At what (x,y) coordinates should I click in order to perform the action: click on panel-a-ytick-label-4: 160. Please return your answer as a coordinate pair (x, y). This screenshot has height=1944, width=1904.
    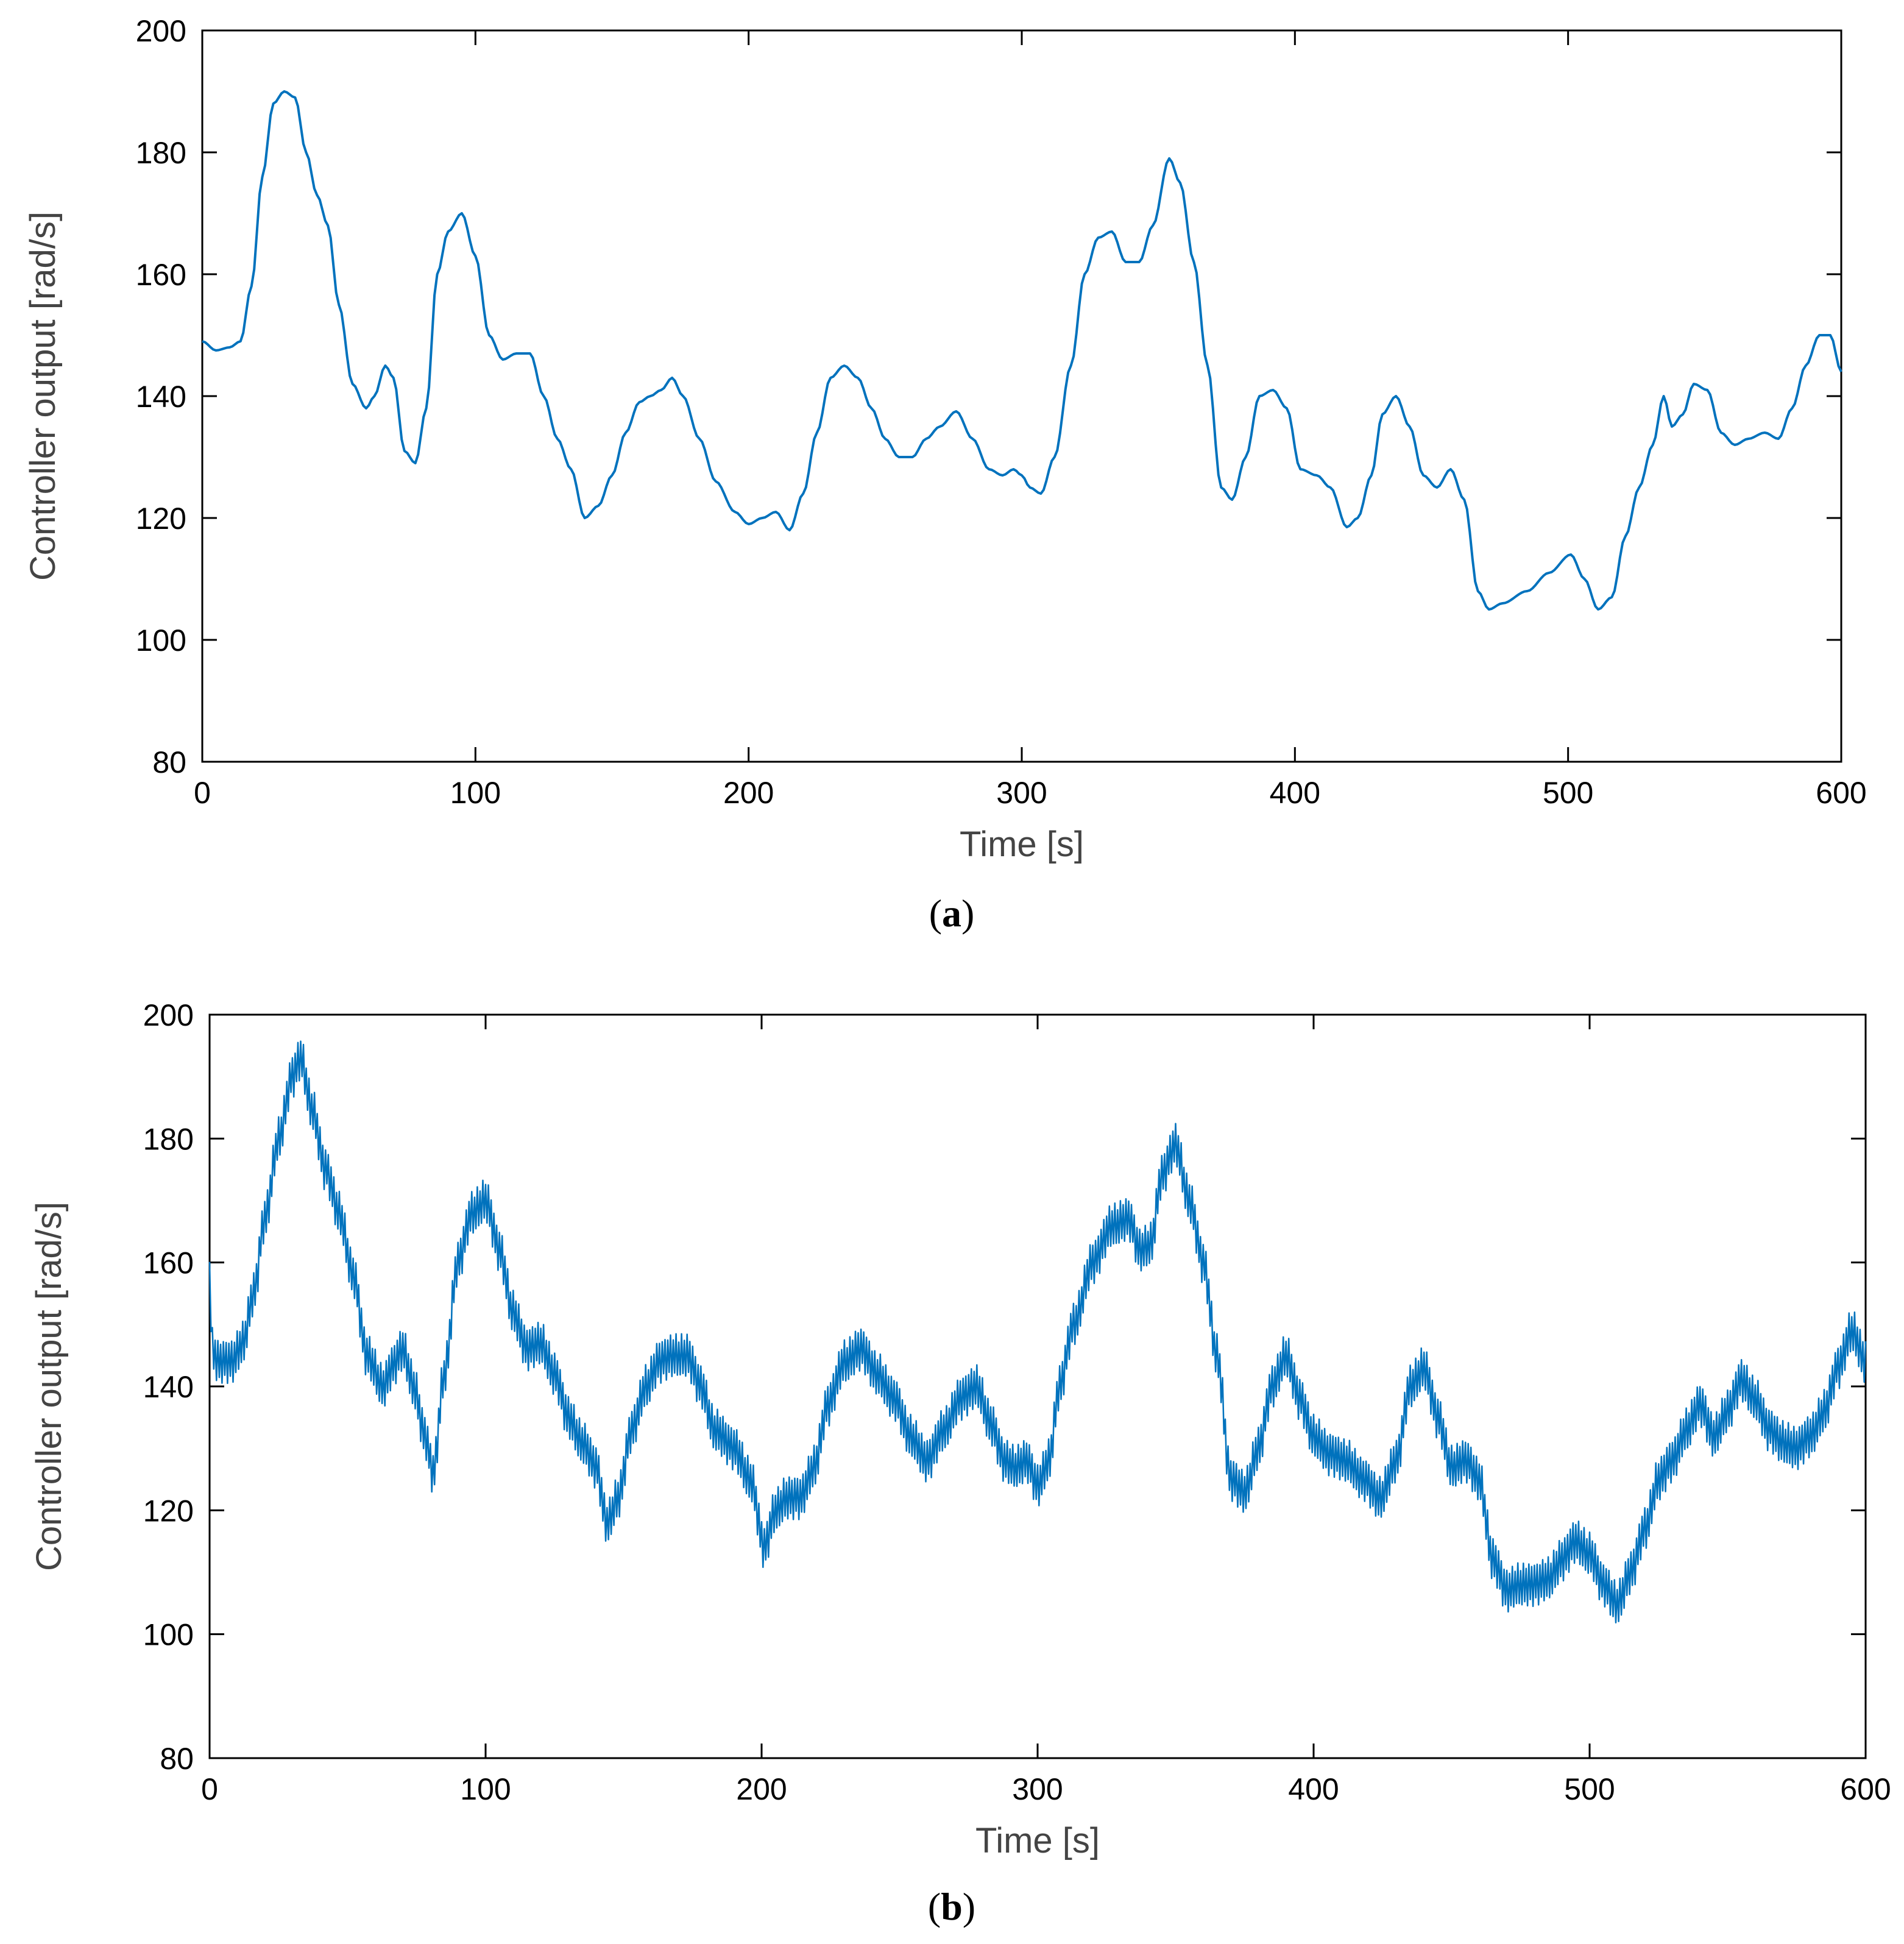
    Looking at the image, I should click on (161, 275).